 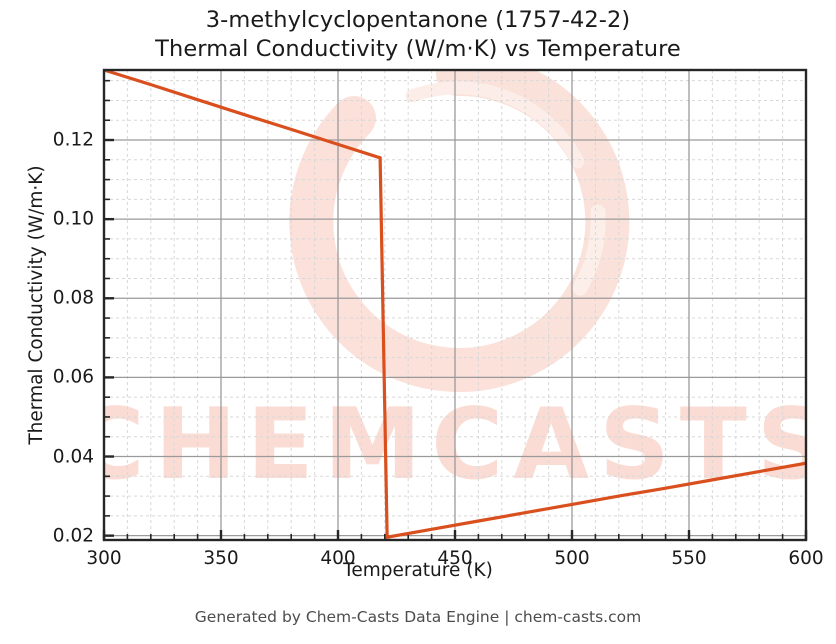 What do you see at coordinates (221, 558) in the screenshot?
I see `x-tick-label: 350` at bounding box center [221, 558].